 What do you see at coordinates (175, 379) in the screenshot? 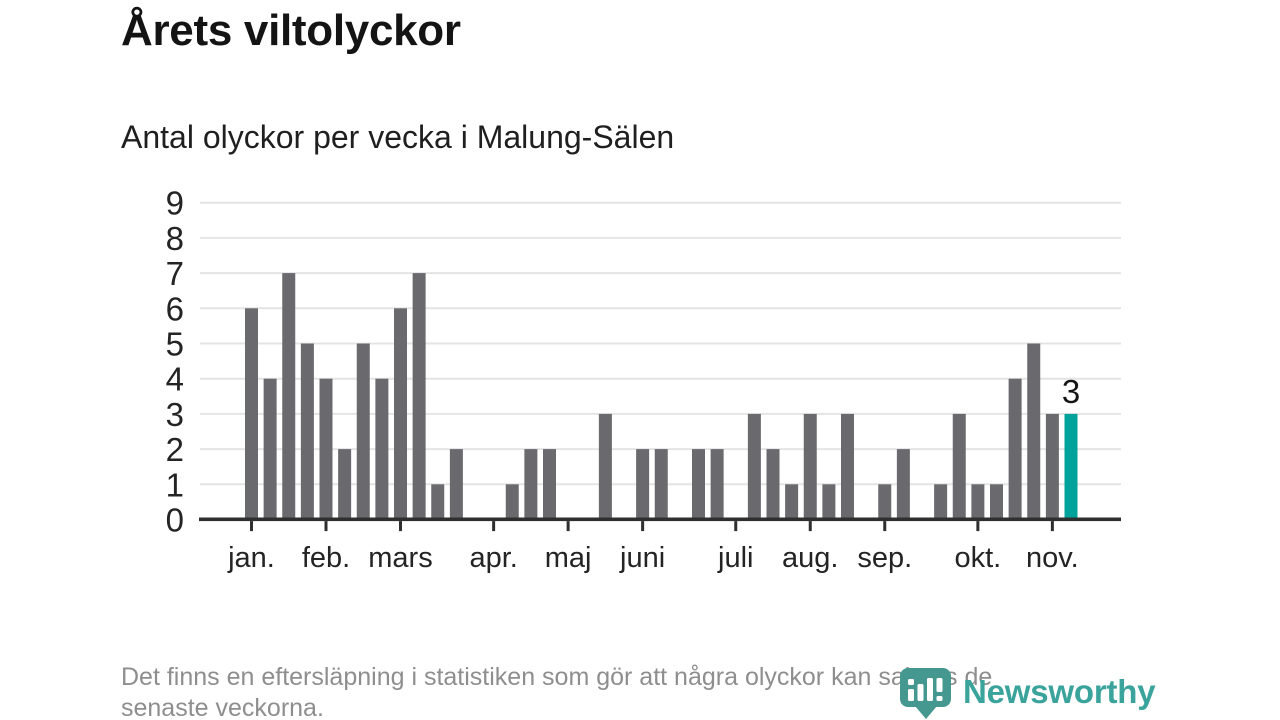
I see `y-label-4: 4` at bounding box center [175, 379].